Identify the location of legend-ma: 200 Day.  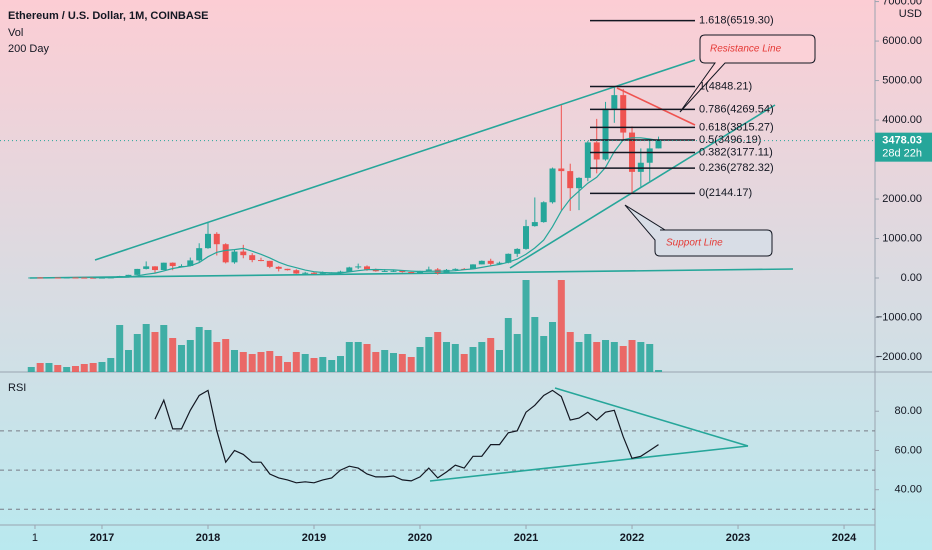
(28, 49).